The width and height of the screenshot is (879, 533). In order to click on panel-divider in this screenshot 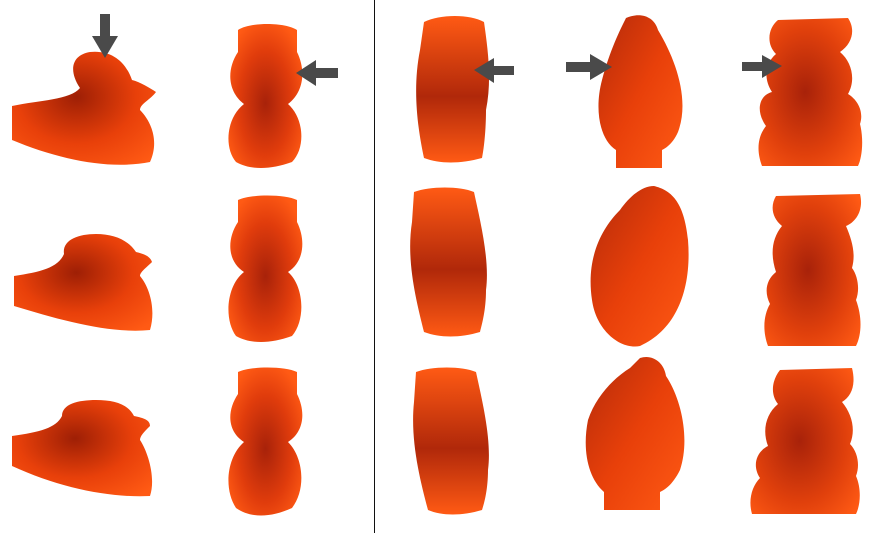, I will do `click(374, 266)`.